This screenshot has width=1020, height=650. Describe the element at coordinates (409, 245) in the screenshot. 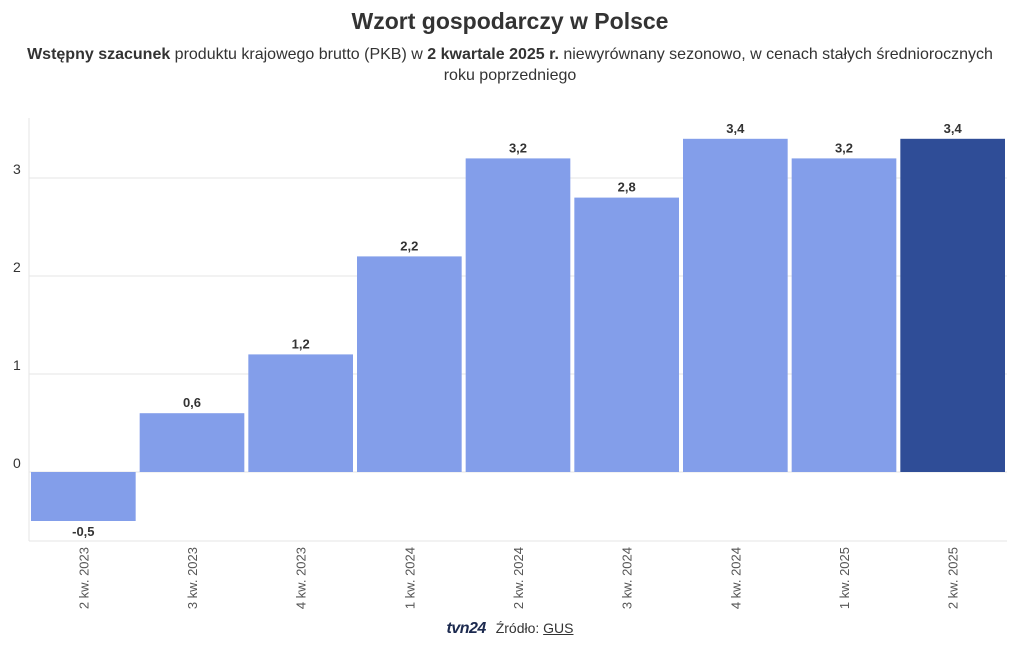

I see `data-label: 2,2` at that location.